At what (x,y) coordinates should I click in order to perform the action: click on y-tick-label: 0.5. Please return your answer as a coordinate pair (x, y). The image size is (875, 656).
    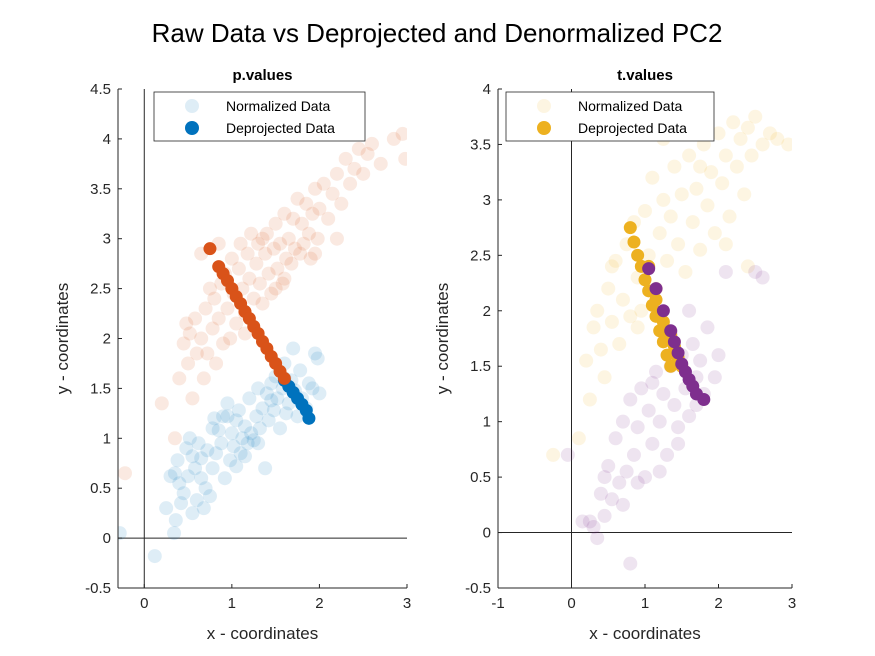
    Looking at the image, I should click on (100, 488).